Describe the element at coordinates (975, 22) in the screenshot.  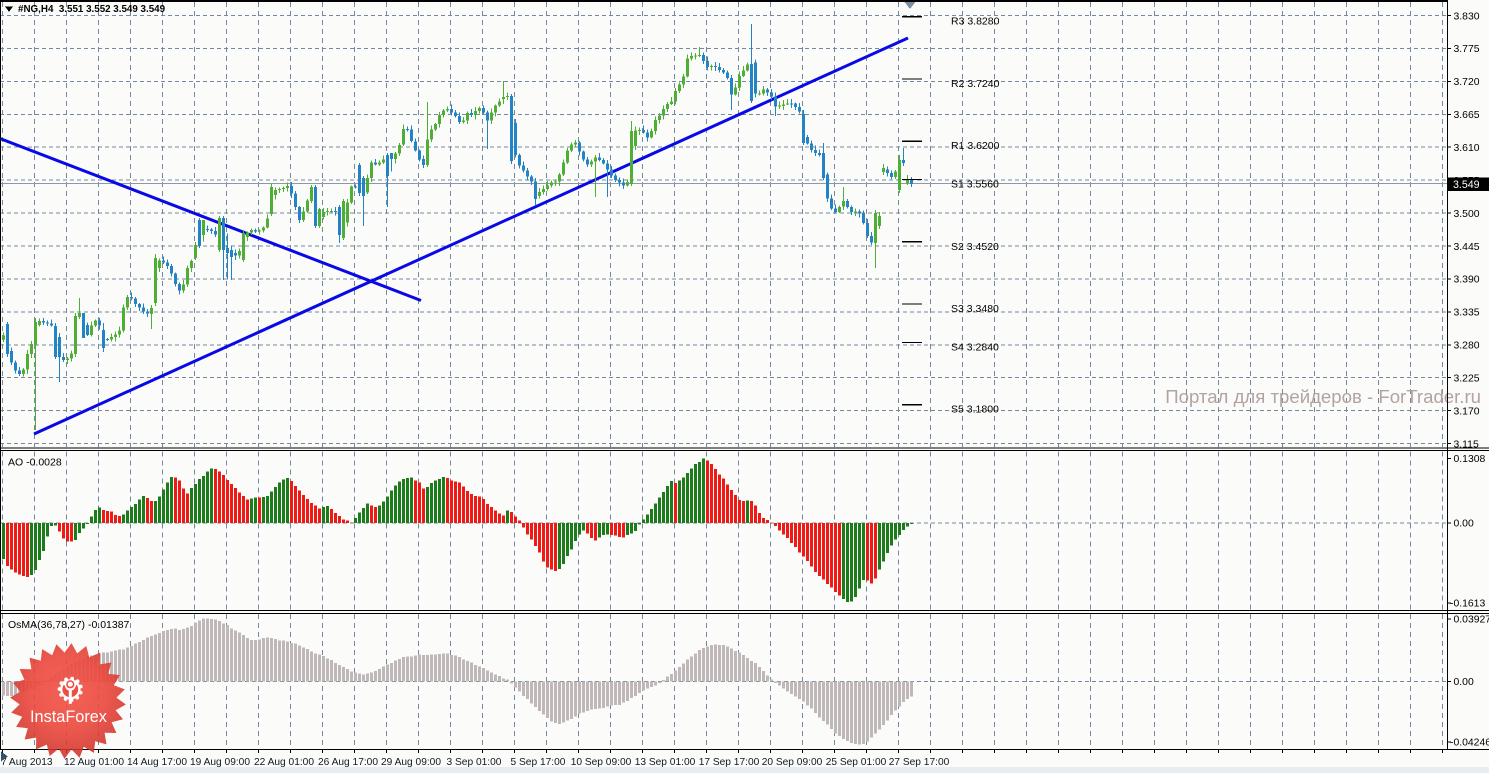
I see `svg-text: R3 3.8280` at that location.